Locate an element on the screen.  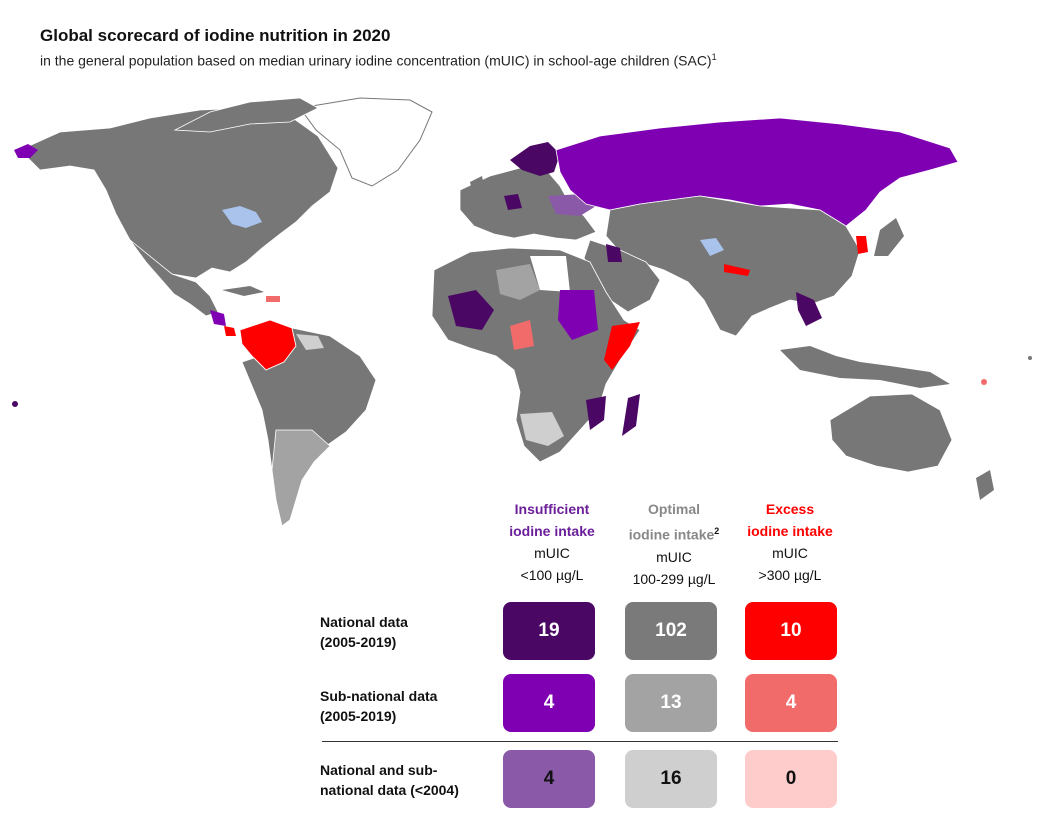
legend-cell-old-optimal: 16 is located at coordinates (671, 779).